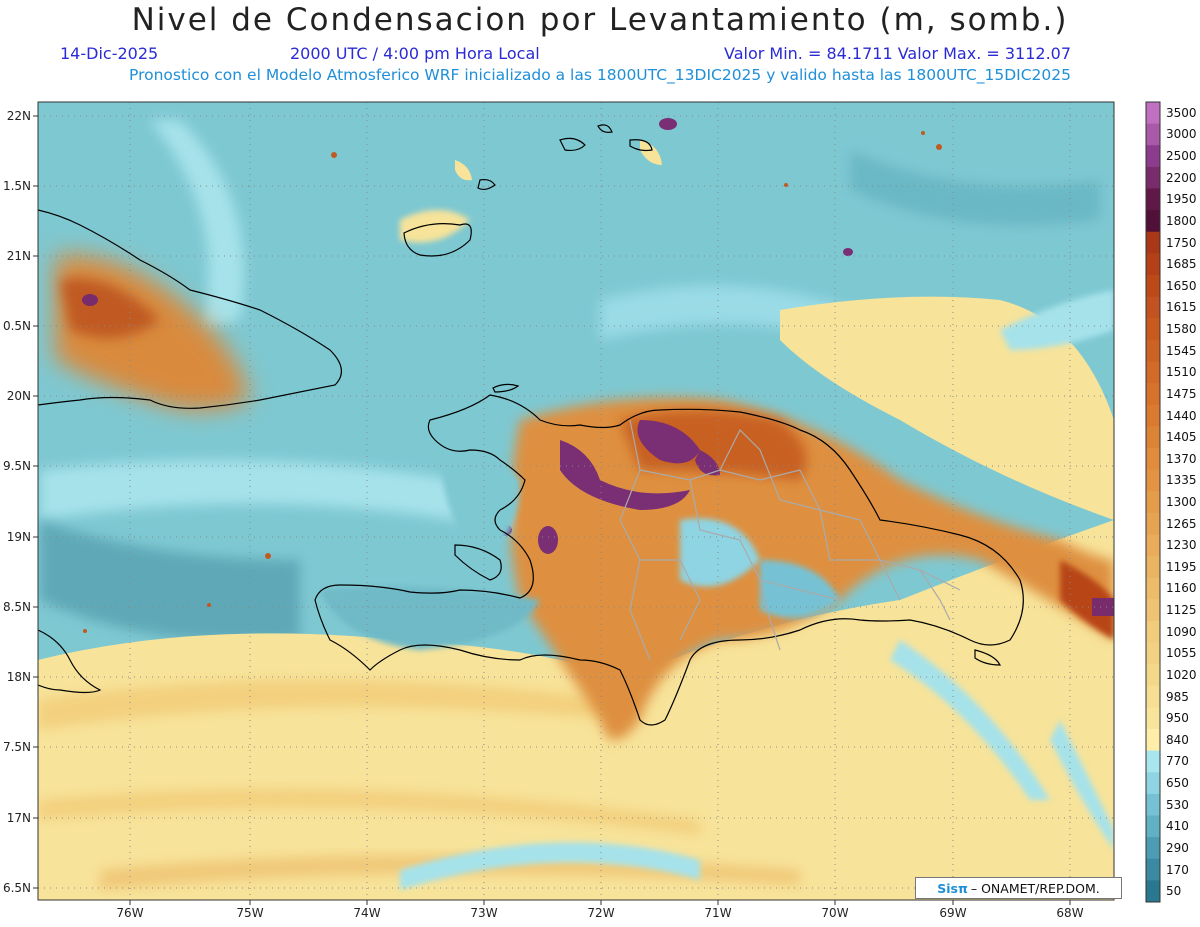 The width and height of the screenshot is (1200, 927). What do you see at coordinates (1181, 458) in the screenshot?
I see `colorbar-tick-label: 1370` at bounding box center [1181, 458].